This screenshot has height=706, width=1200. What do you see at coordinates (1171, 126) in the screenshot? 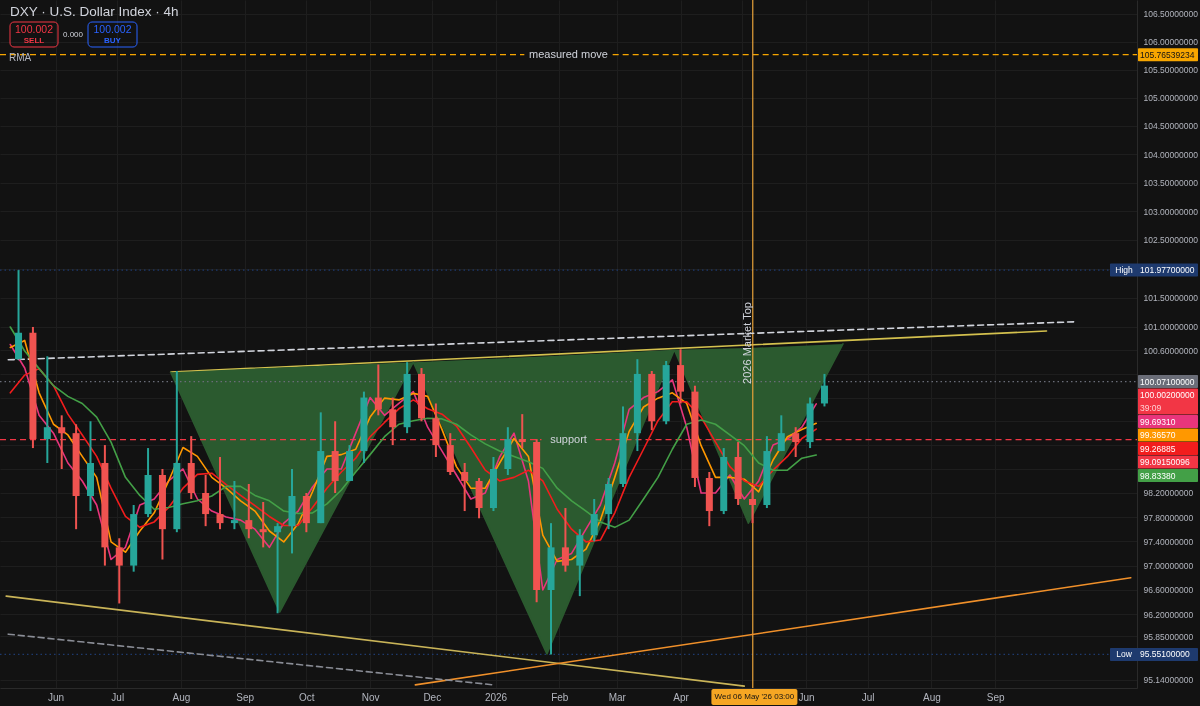
I see `y-tick-label: 104.50000000` at bounding box center [1171, 126].